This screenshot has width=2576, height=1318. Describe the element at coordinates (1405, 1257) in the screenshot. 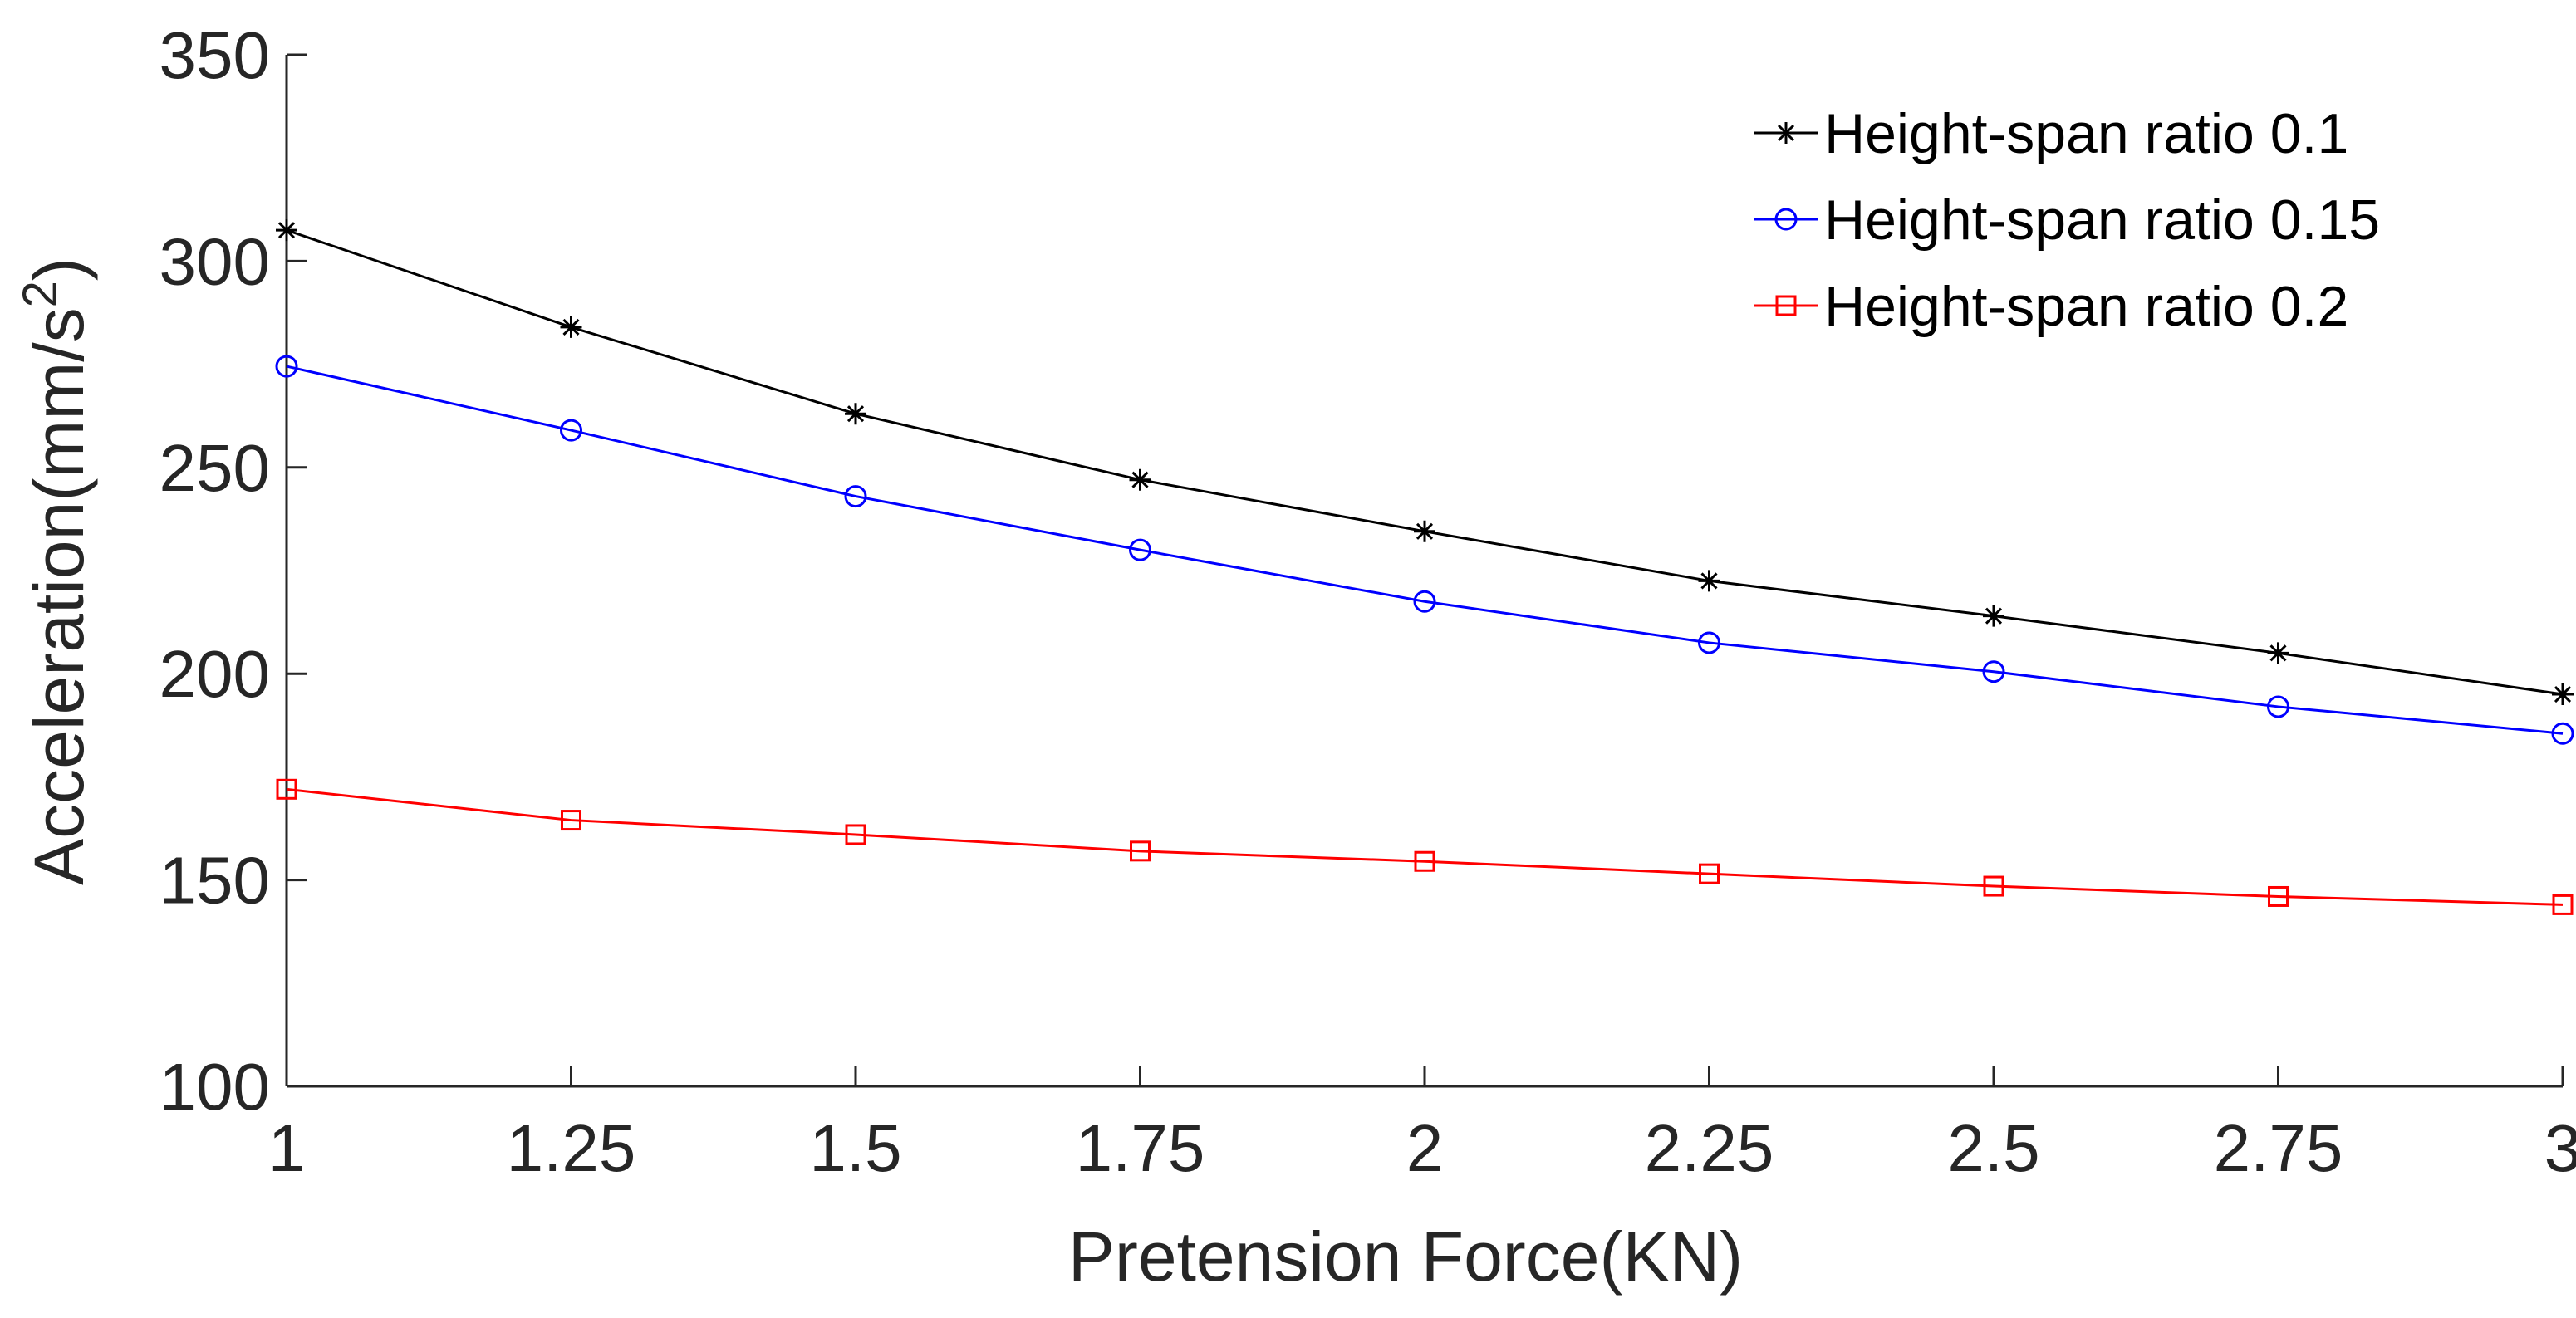

I see `x-axis-title: Pretension Force(KN)` at that location.